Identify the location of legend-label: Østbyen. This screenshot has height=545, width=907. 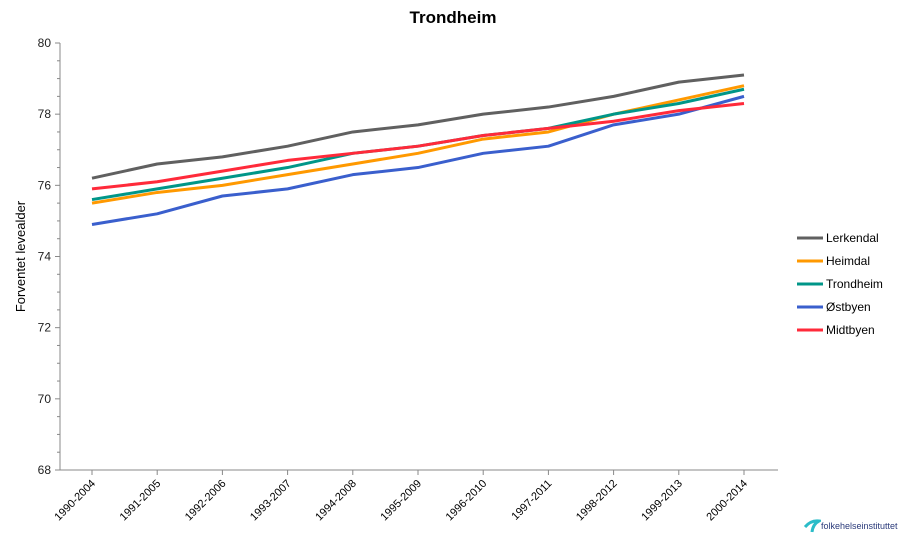
(848, 307).